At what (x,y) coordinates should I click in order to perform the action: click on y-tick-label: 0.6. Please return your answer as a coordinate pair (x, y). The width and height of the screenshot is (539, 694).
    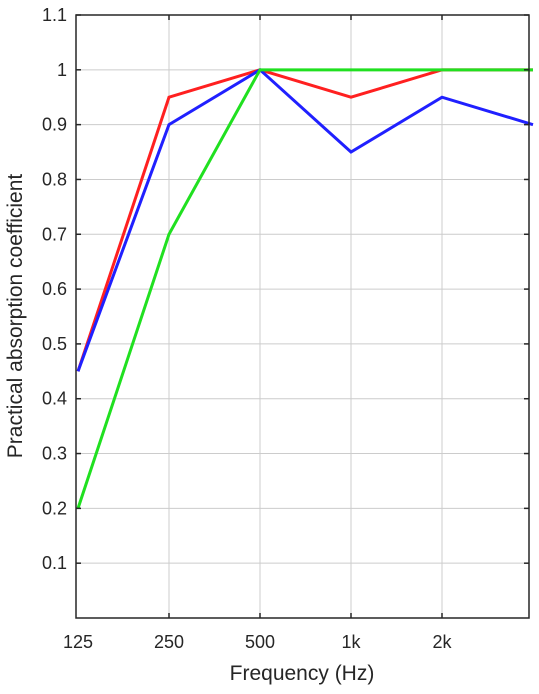
    Looking at the image, I should click on (54, 289).